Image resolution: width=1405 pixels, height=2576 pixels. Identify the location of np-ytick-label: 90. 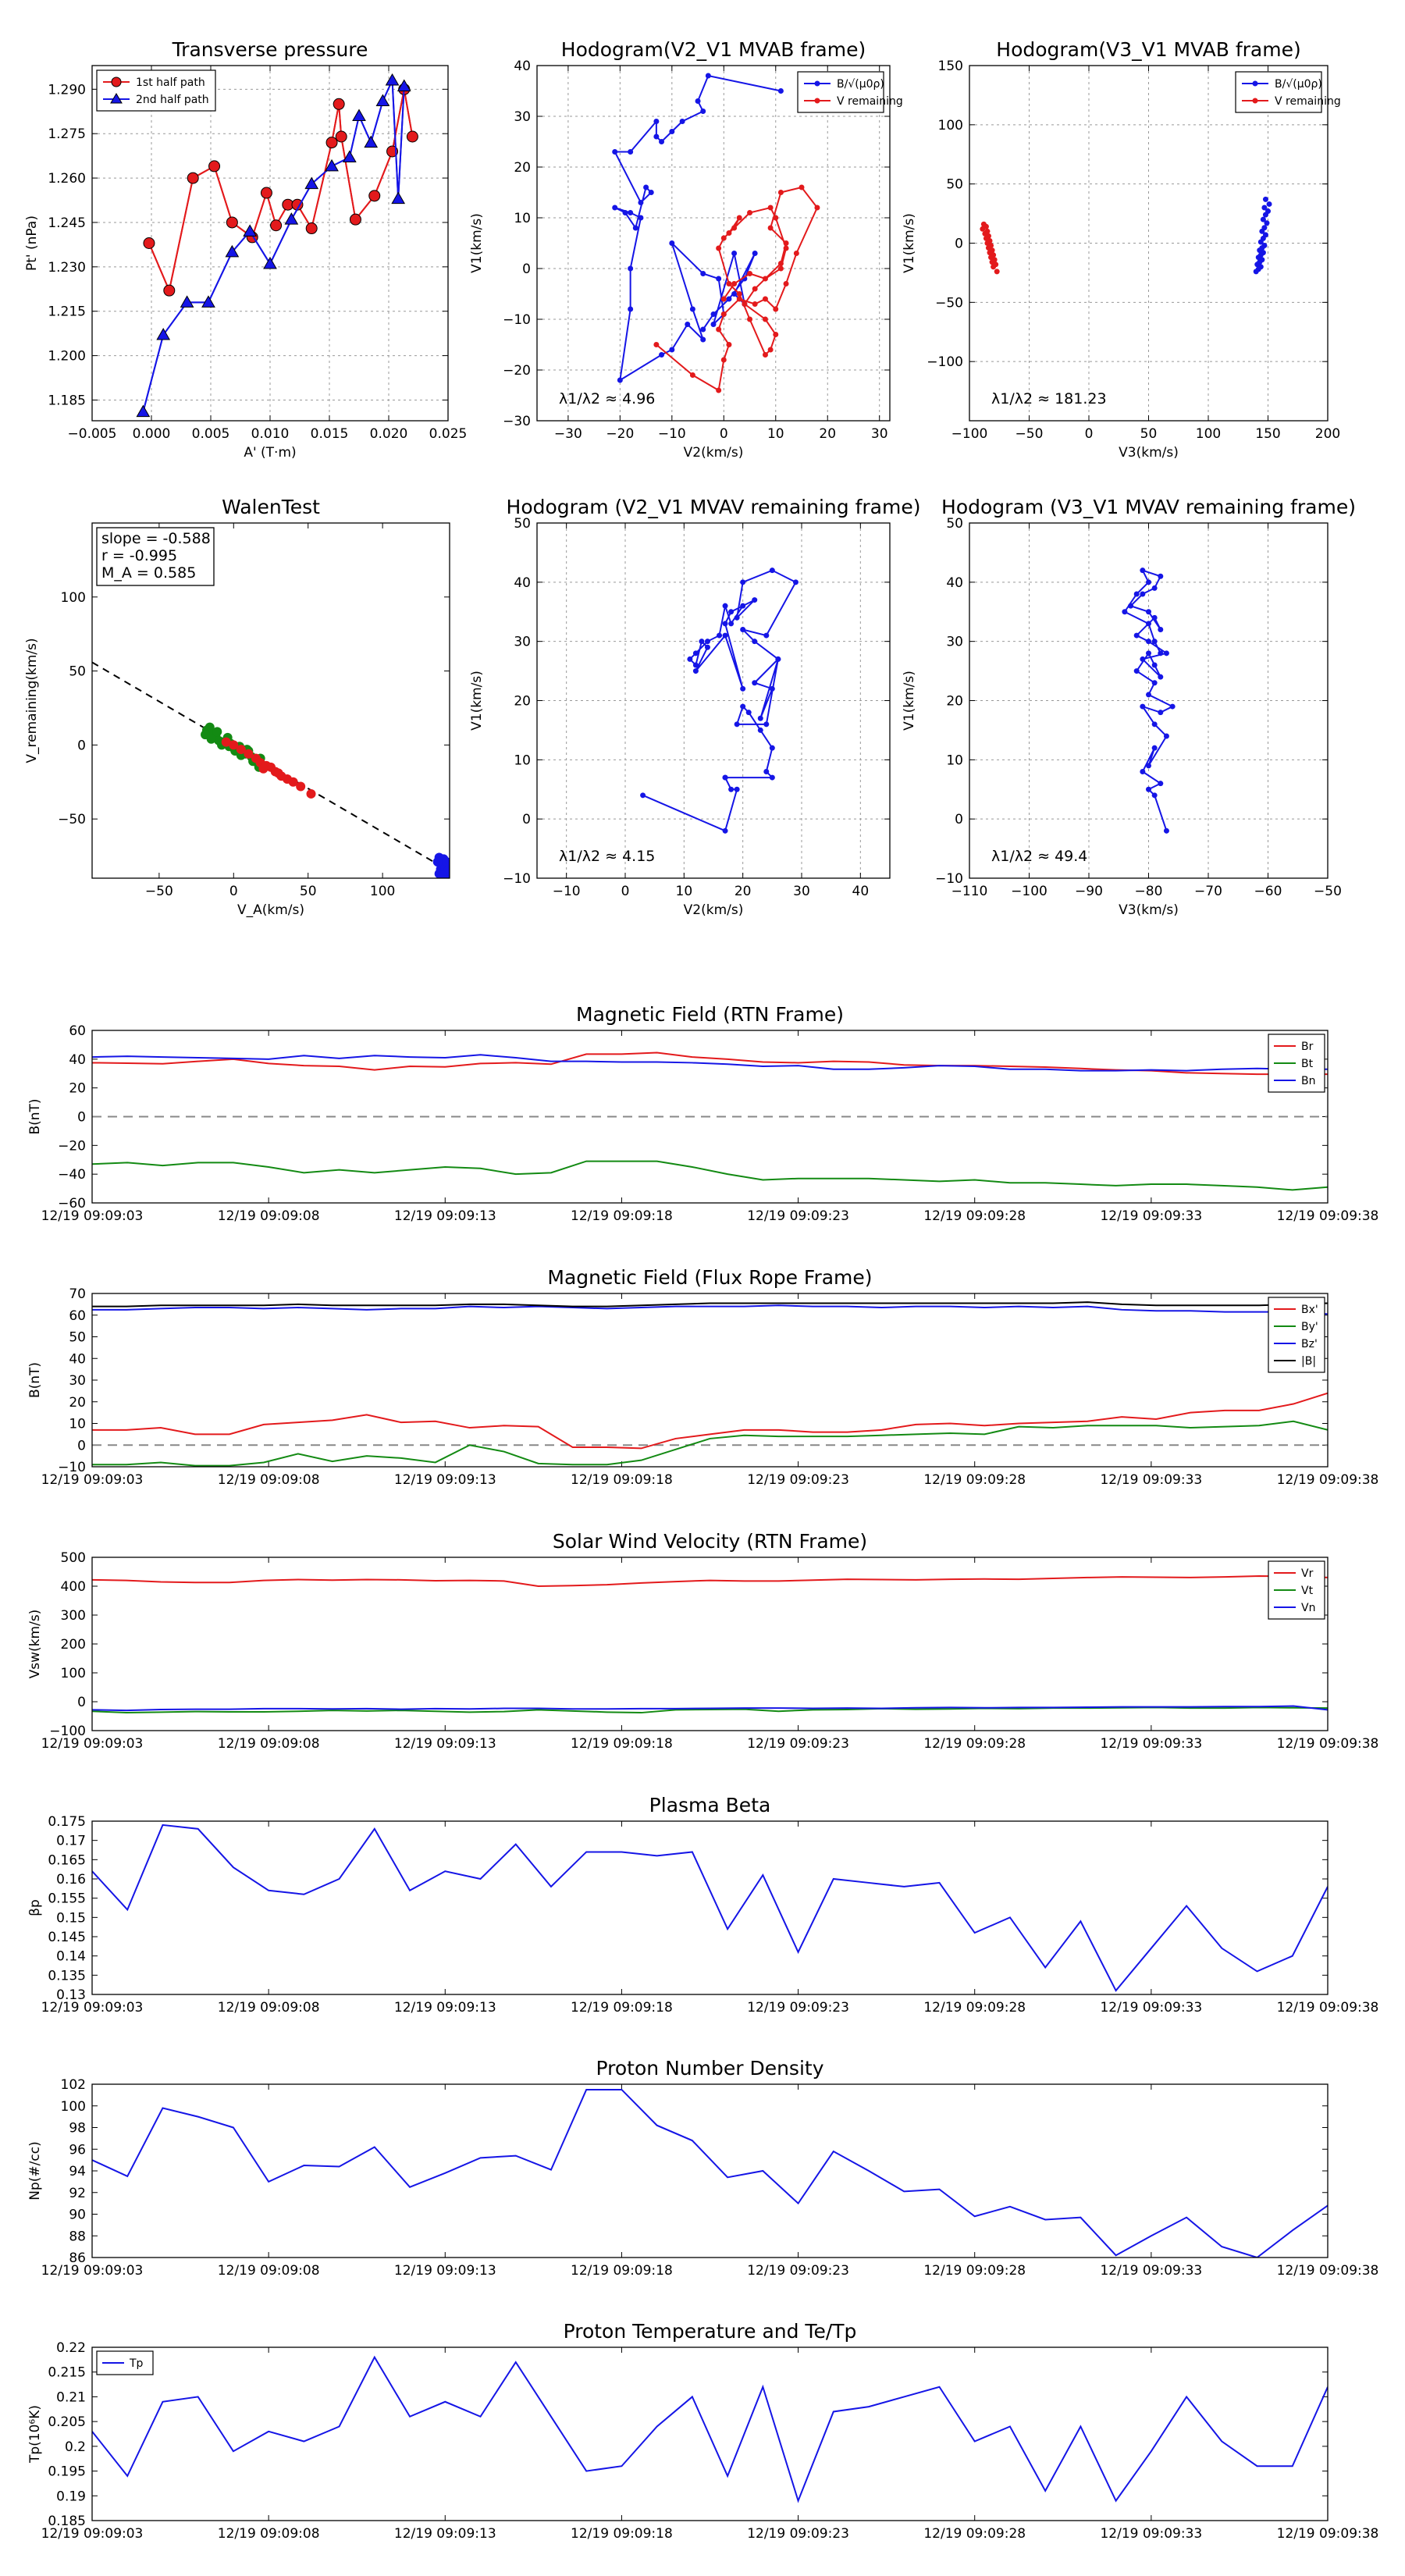
(77, 2215).